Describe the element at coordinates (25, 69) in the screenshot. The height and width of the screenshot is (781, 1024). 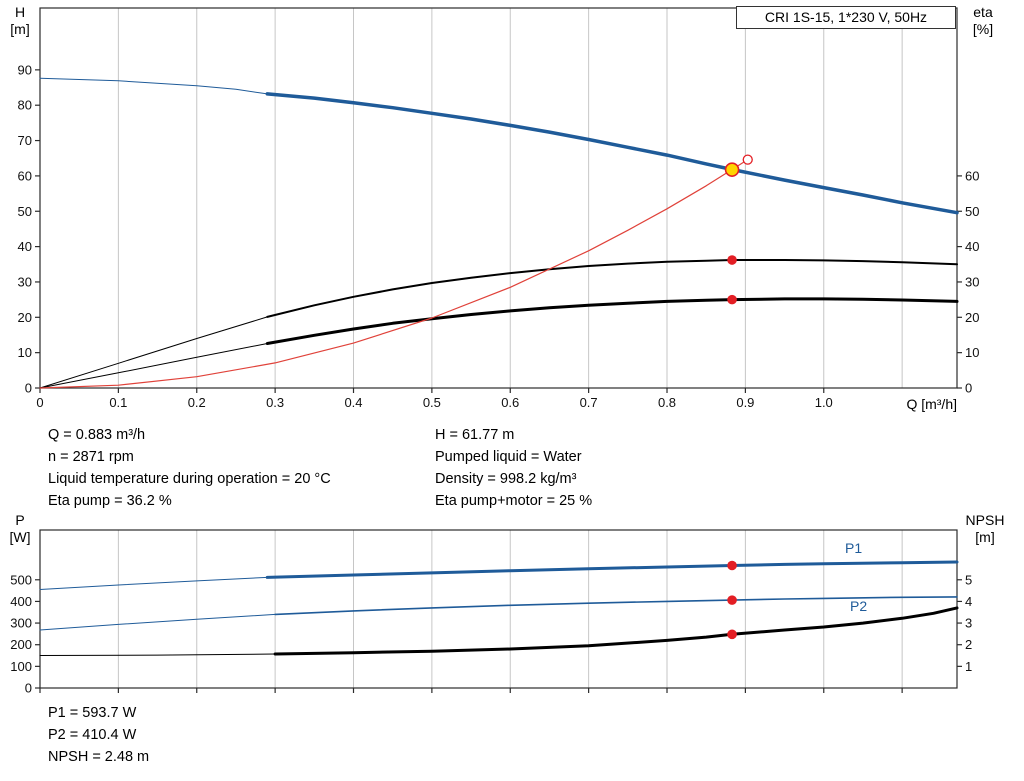
I see `svg-text: 90` at that location.